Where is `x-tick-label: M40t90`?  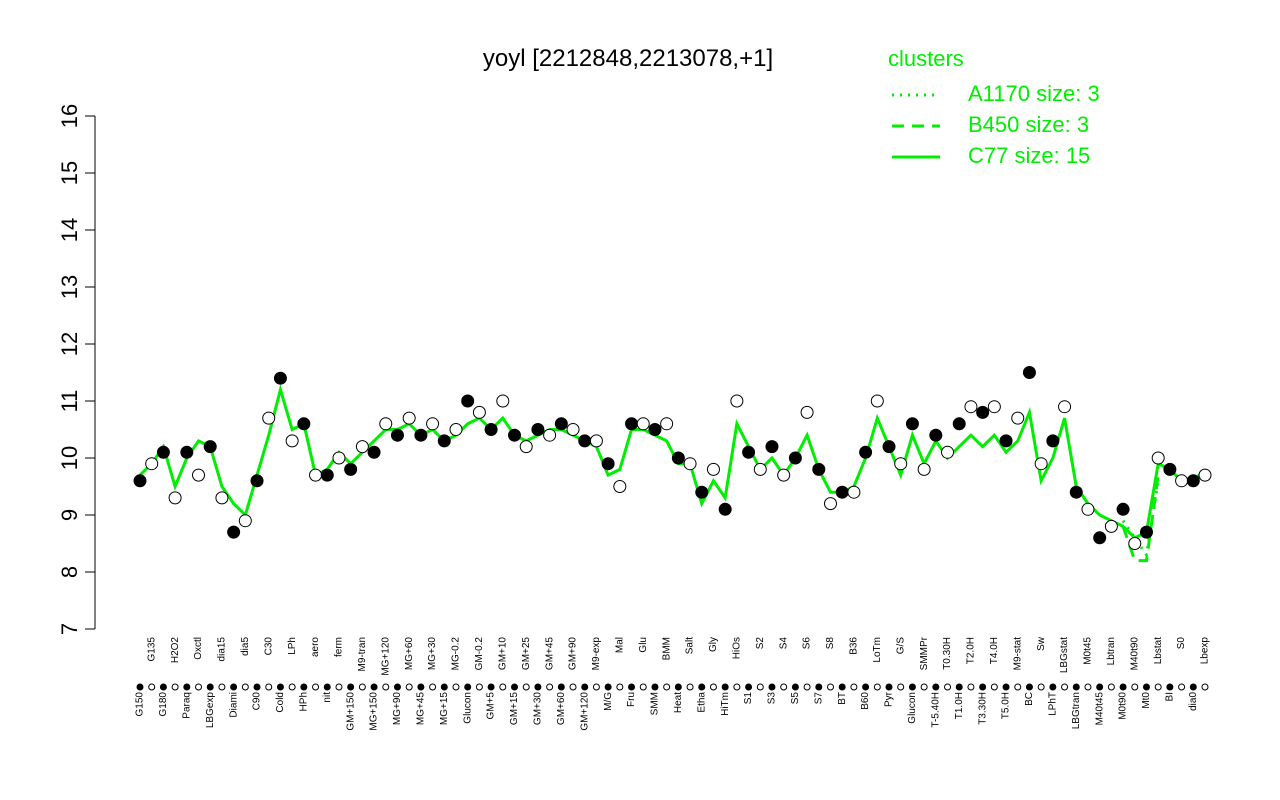
x-tick-label: M40t90 is located at coordinates (1134, 654).